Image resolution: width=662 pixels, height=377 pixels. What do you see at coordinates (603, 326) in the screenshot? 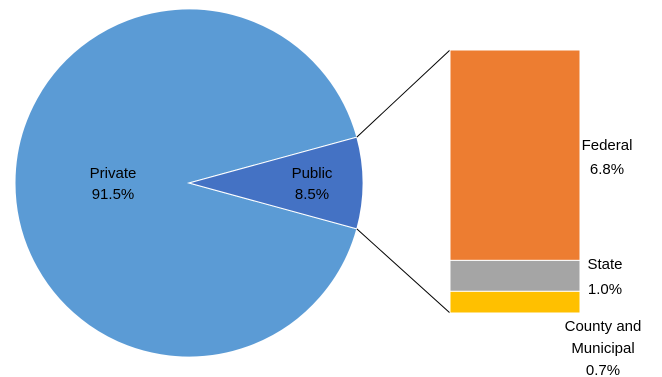
I see `bar-label-county-municipal-line-1: County and` at bounding box center [603, 326].